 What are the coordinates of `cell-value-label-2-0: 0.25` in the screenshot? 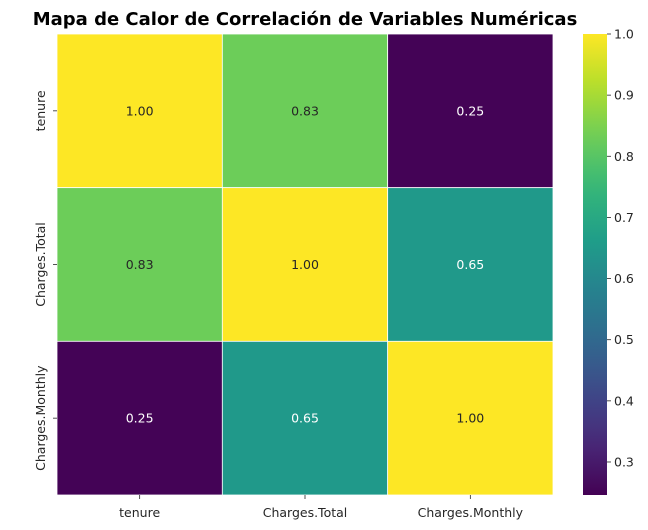 It's located at (140, 418).